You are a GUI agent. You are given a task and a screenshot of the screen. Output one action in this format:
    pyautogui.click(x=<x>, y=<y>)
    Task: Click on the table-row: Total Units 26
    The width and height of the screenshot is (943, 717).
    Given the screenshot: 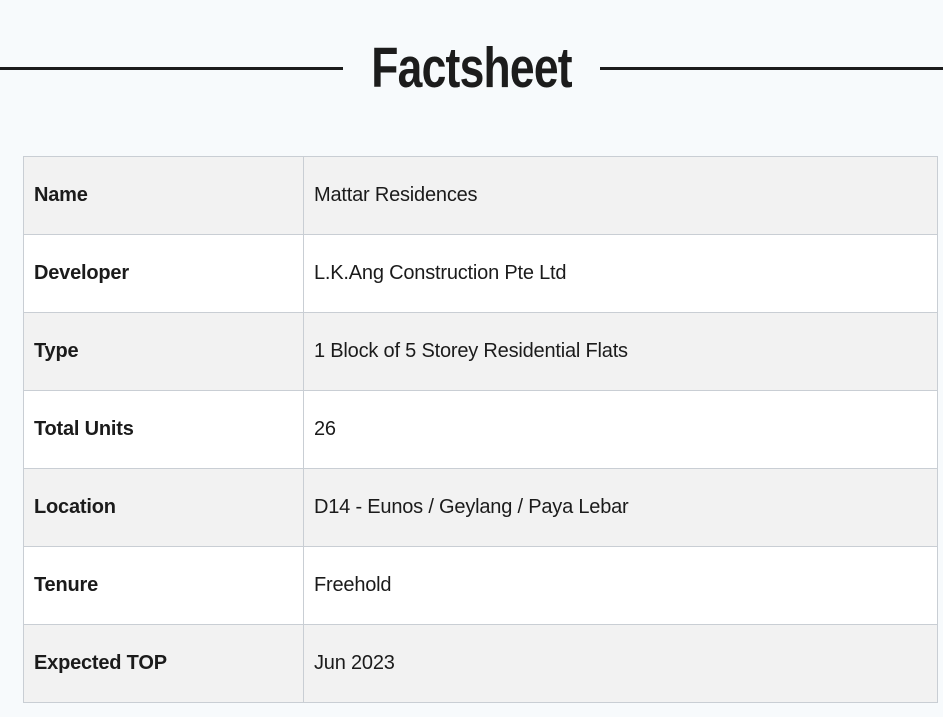 What is the action you would take?
    pyautogui.click(x=480, y=429)
    